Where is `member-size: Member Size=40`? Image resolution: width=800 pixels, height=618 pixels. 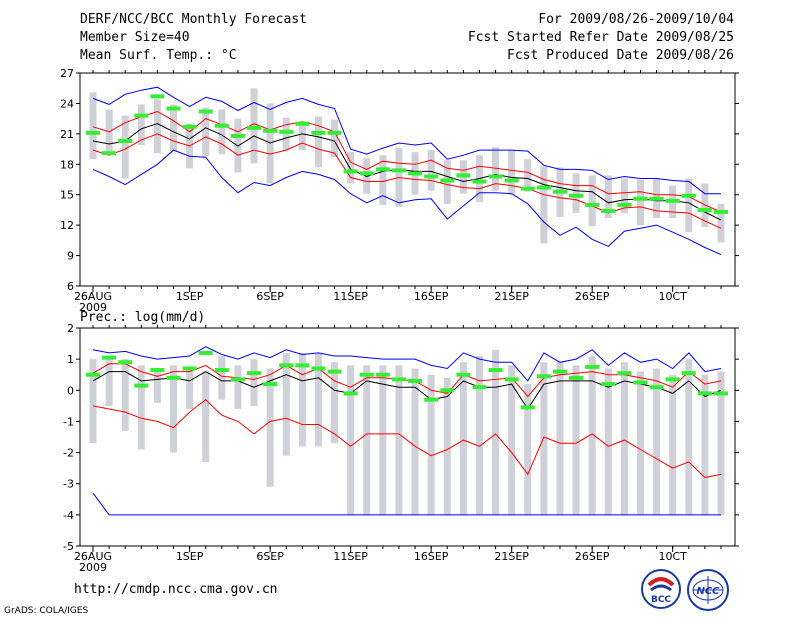 member-size: Member Size=40 is located at coordinates (135, 37).